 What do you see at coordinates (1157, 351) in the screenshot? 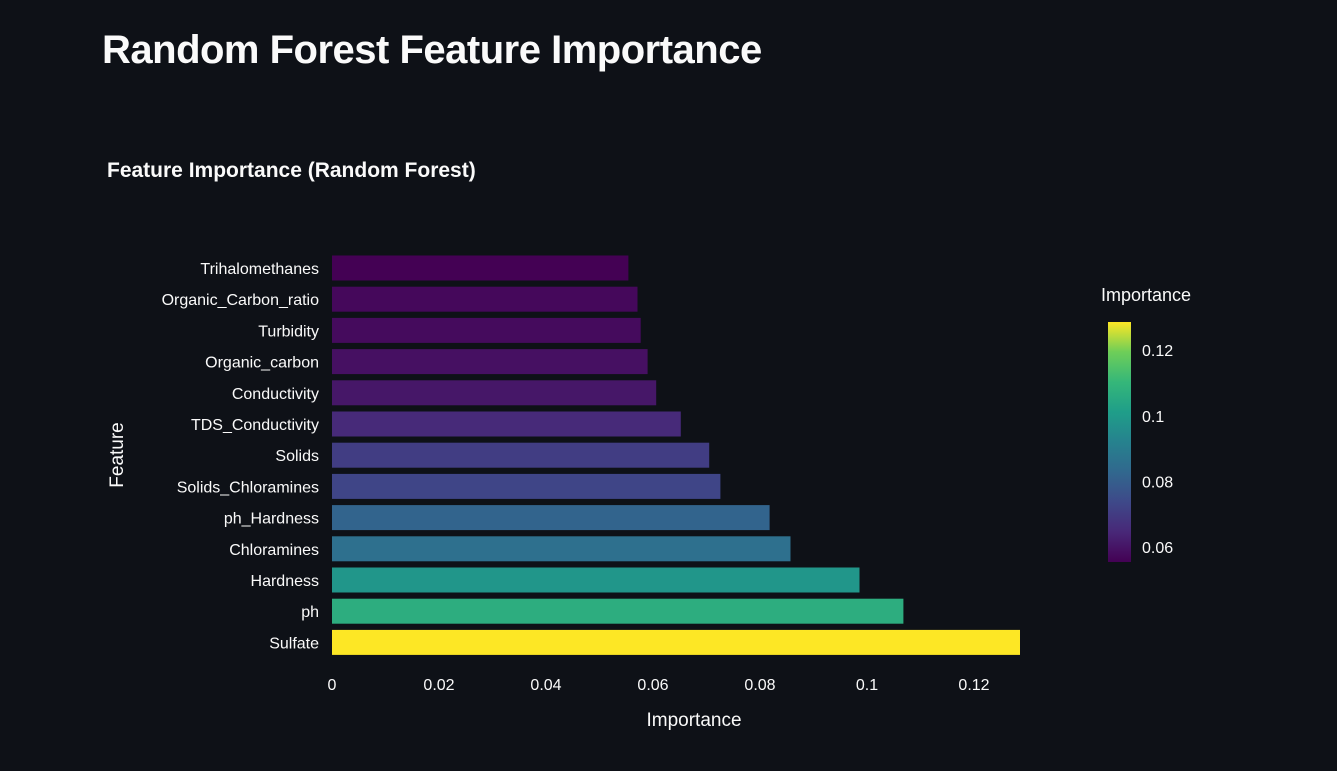
I see `colorbar-tick-label: 0.12` at bounding box center [1157, 351].